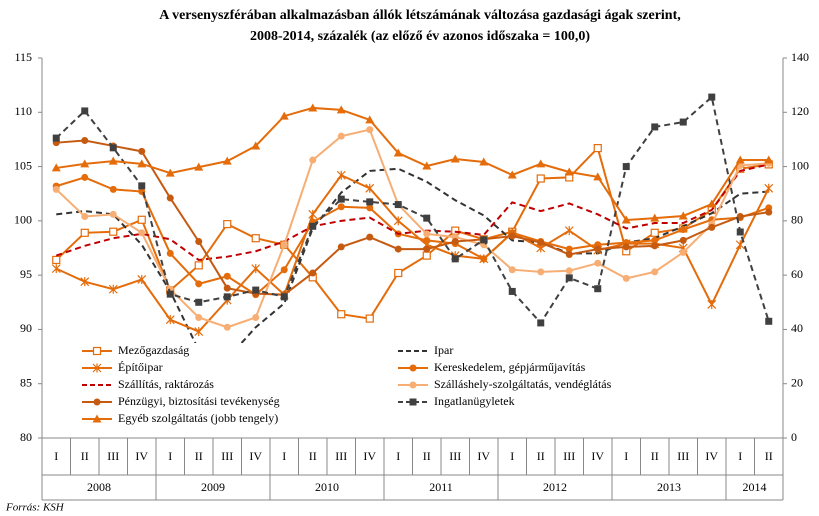  I want to click on y2-tick-label: 120, so click(800, 111).